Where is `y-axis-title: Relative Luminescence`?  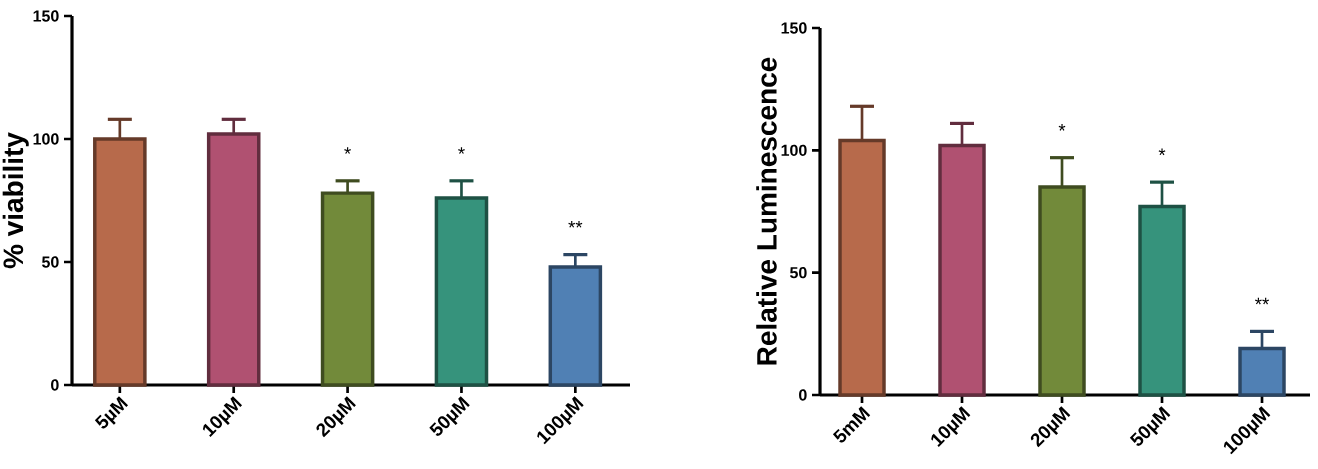 y-axis-title: Relative Luminescence is located at coordinates (766, 211).